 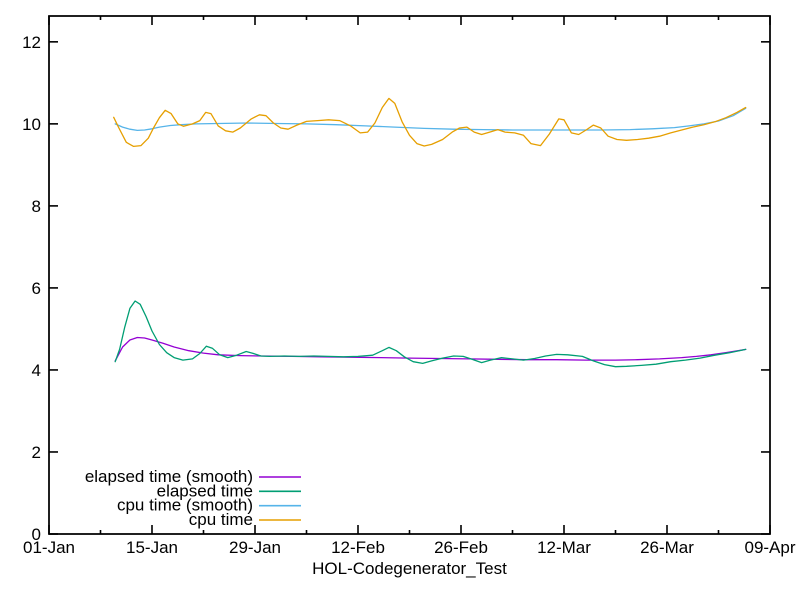 What do you see at coordinates (221, 519) in the screenshot?
I see `legend-label: cpu time` at bounding box center [221, 519].